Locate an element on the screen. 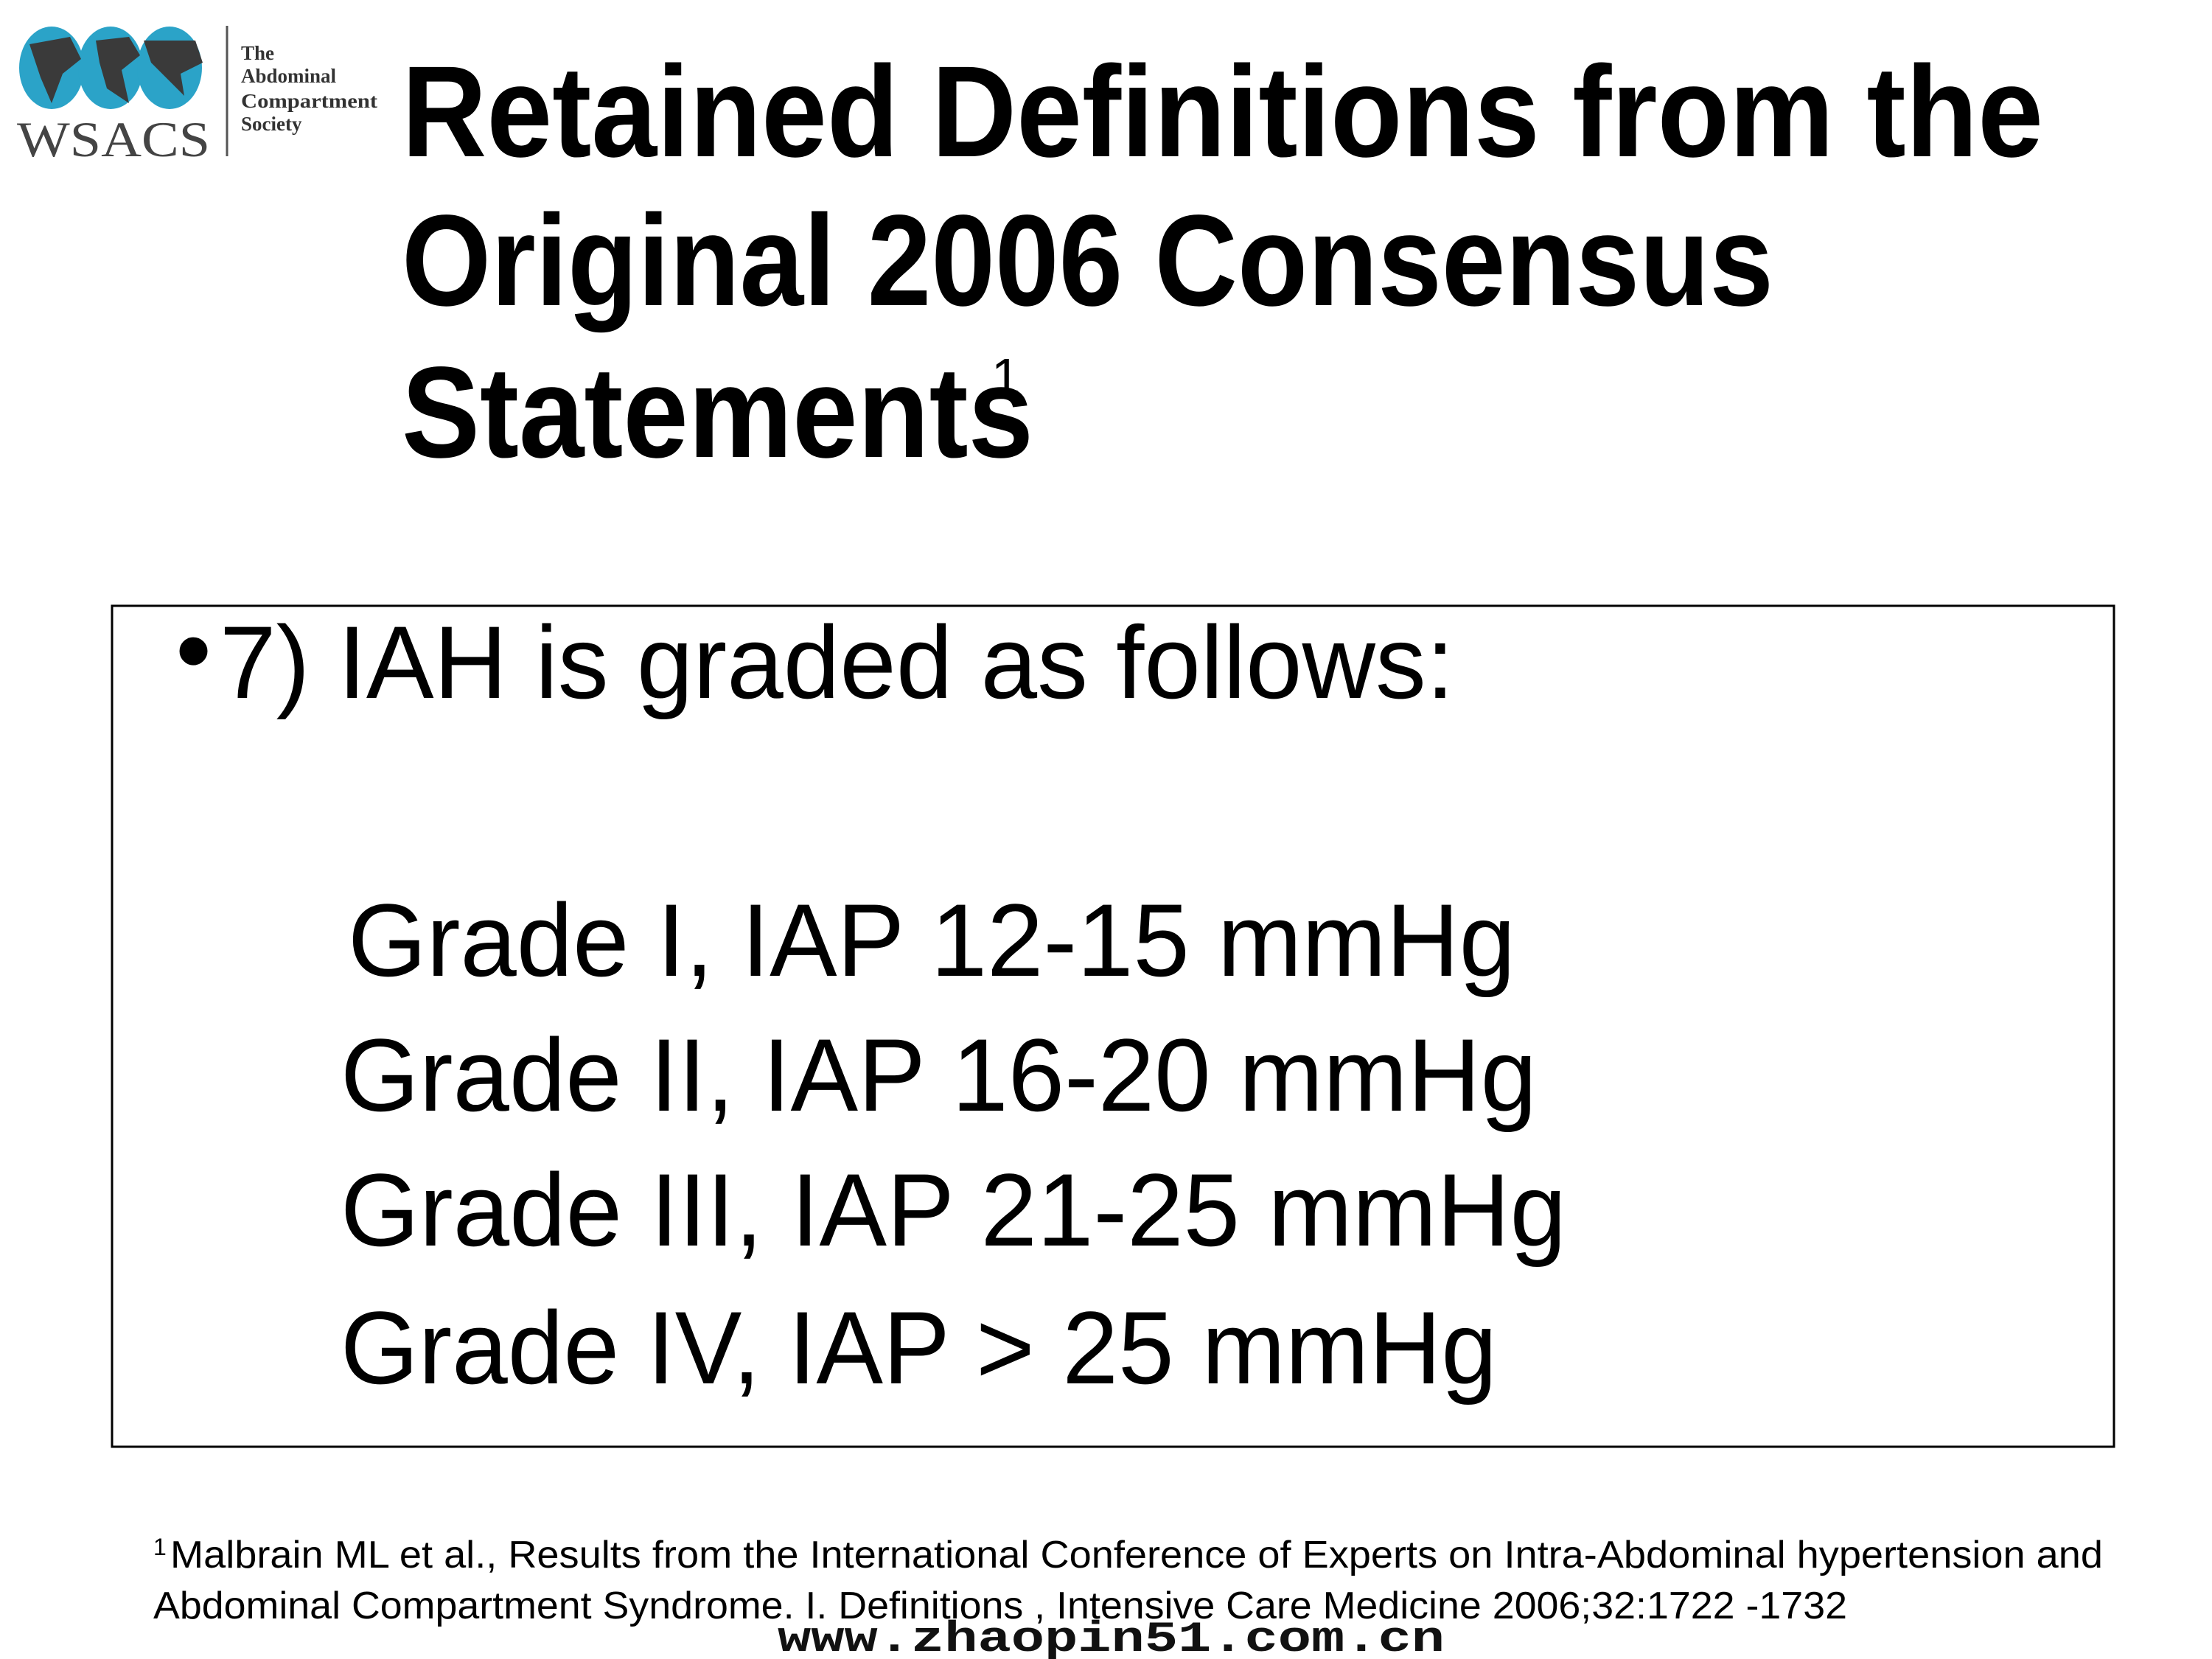 This screenshot has width=2212, height=1659. grade-line: Grade IV, IAP > 25 mmHg is located at coordinates (919, 1347).